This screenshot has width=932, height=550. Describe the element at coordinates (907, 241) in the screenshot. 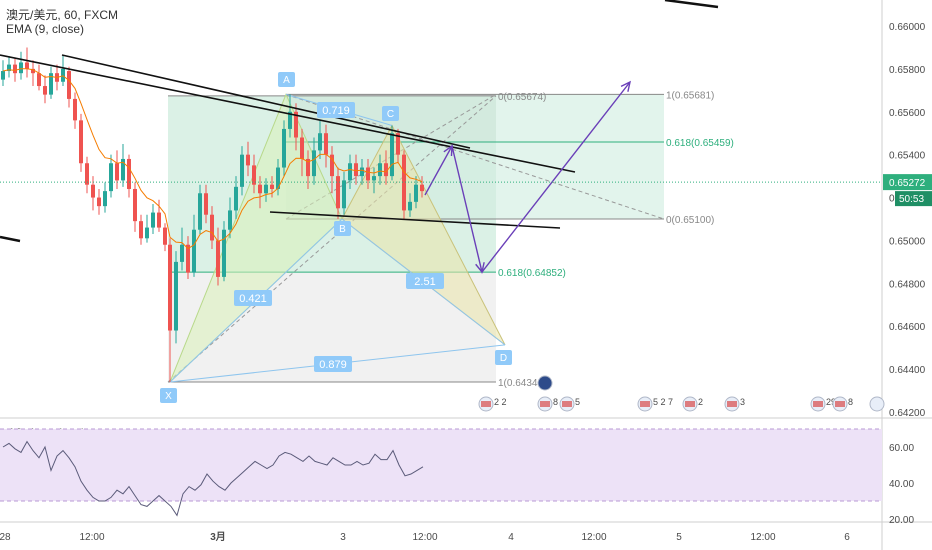

I see `price-tick-label: 0.65000` at that location.